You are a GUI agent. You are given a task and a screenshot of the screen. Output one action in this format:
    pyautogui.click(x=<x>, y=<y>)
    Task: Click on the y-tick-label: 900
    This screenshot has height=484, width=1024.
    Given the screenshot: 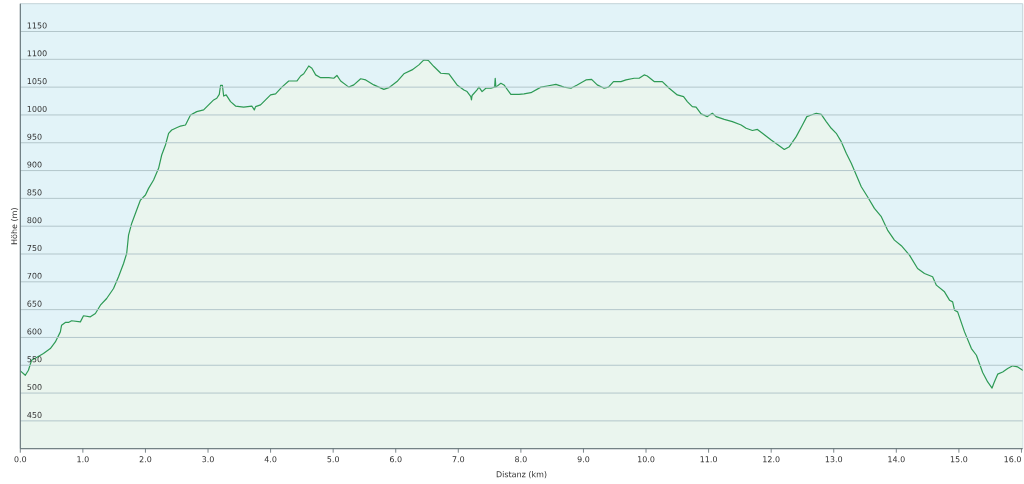 What is the action you would take?
    pyautogui.click(x=34, y=164)
    